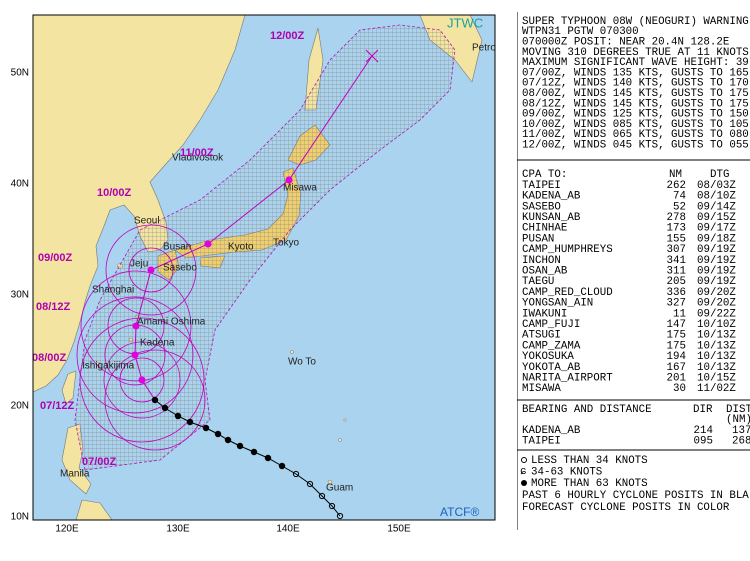 This screenshot has height=561, width=750. What do you see at coordinates (679, 197) in the screenshot?
I see `cpa-distance: 74` at bounding box center [679, 197].